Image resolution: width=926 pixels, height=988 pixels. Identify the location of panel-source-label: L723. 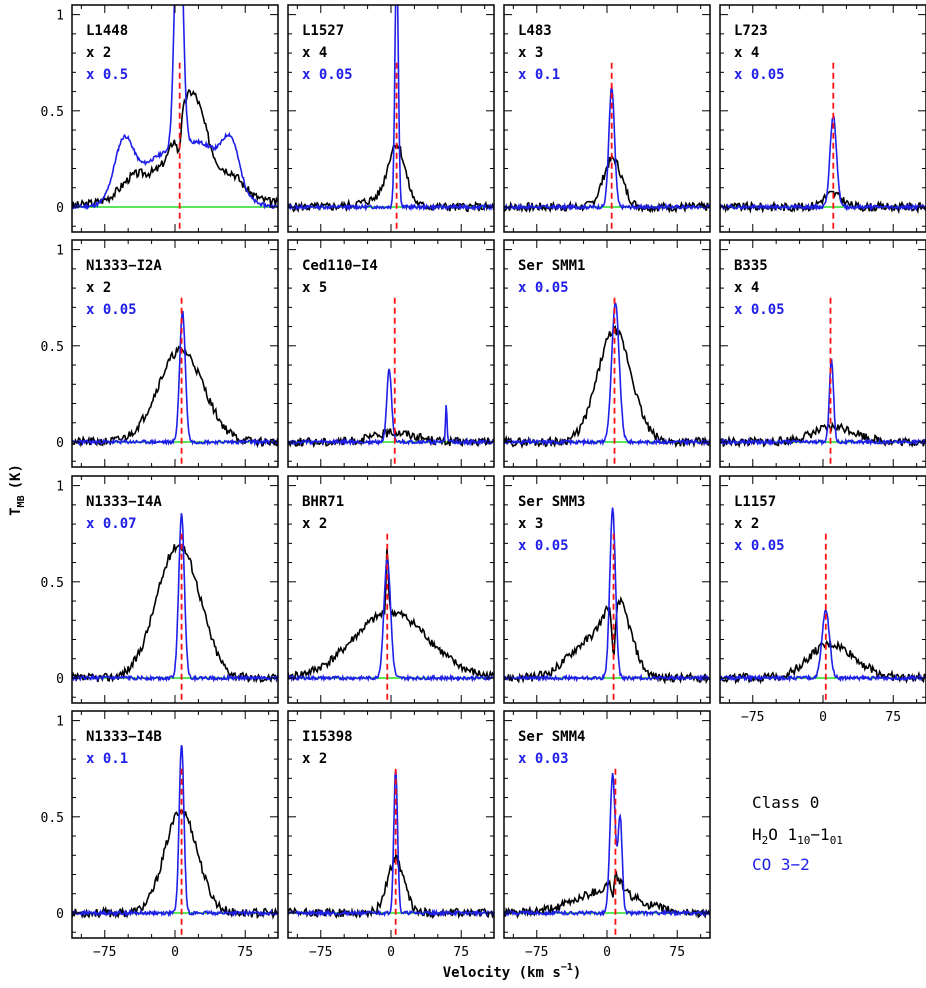
(751, 31).